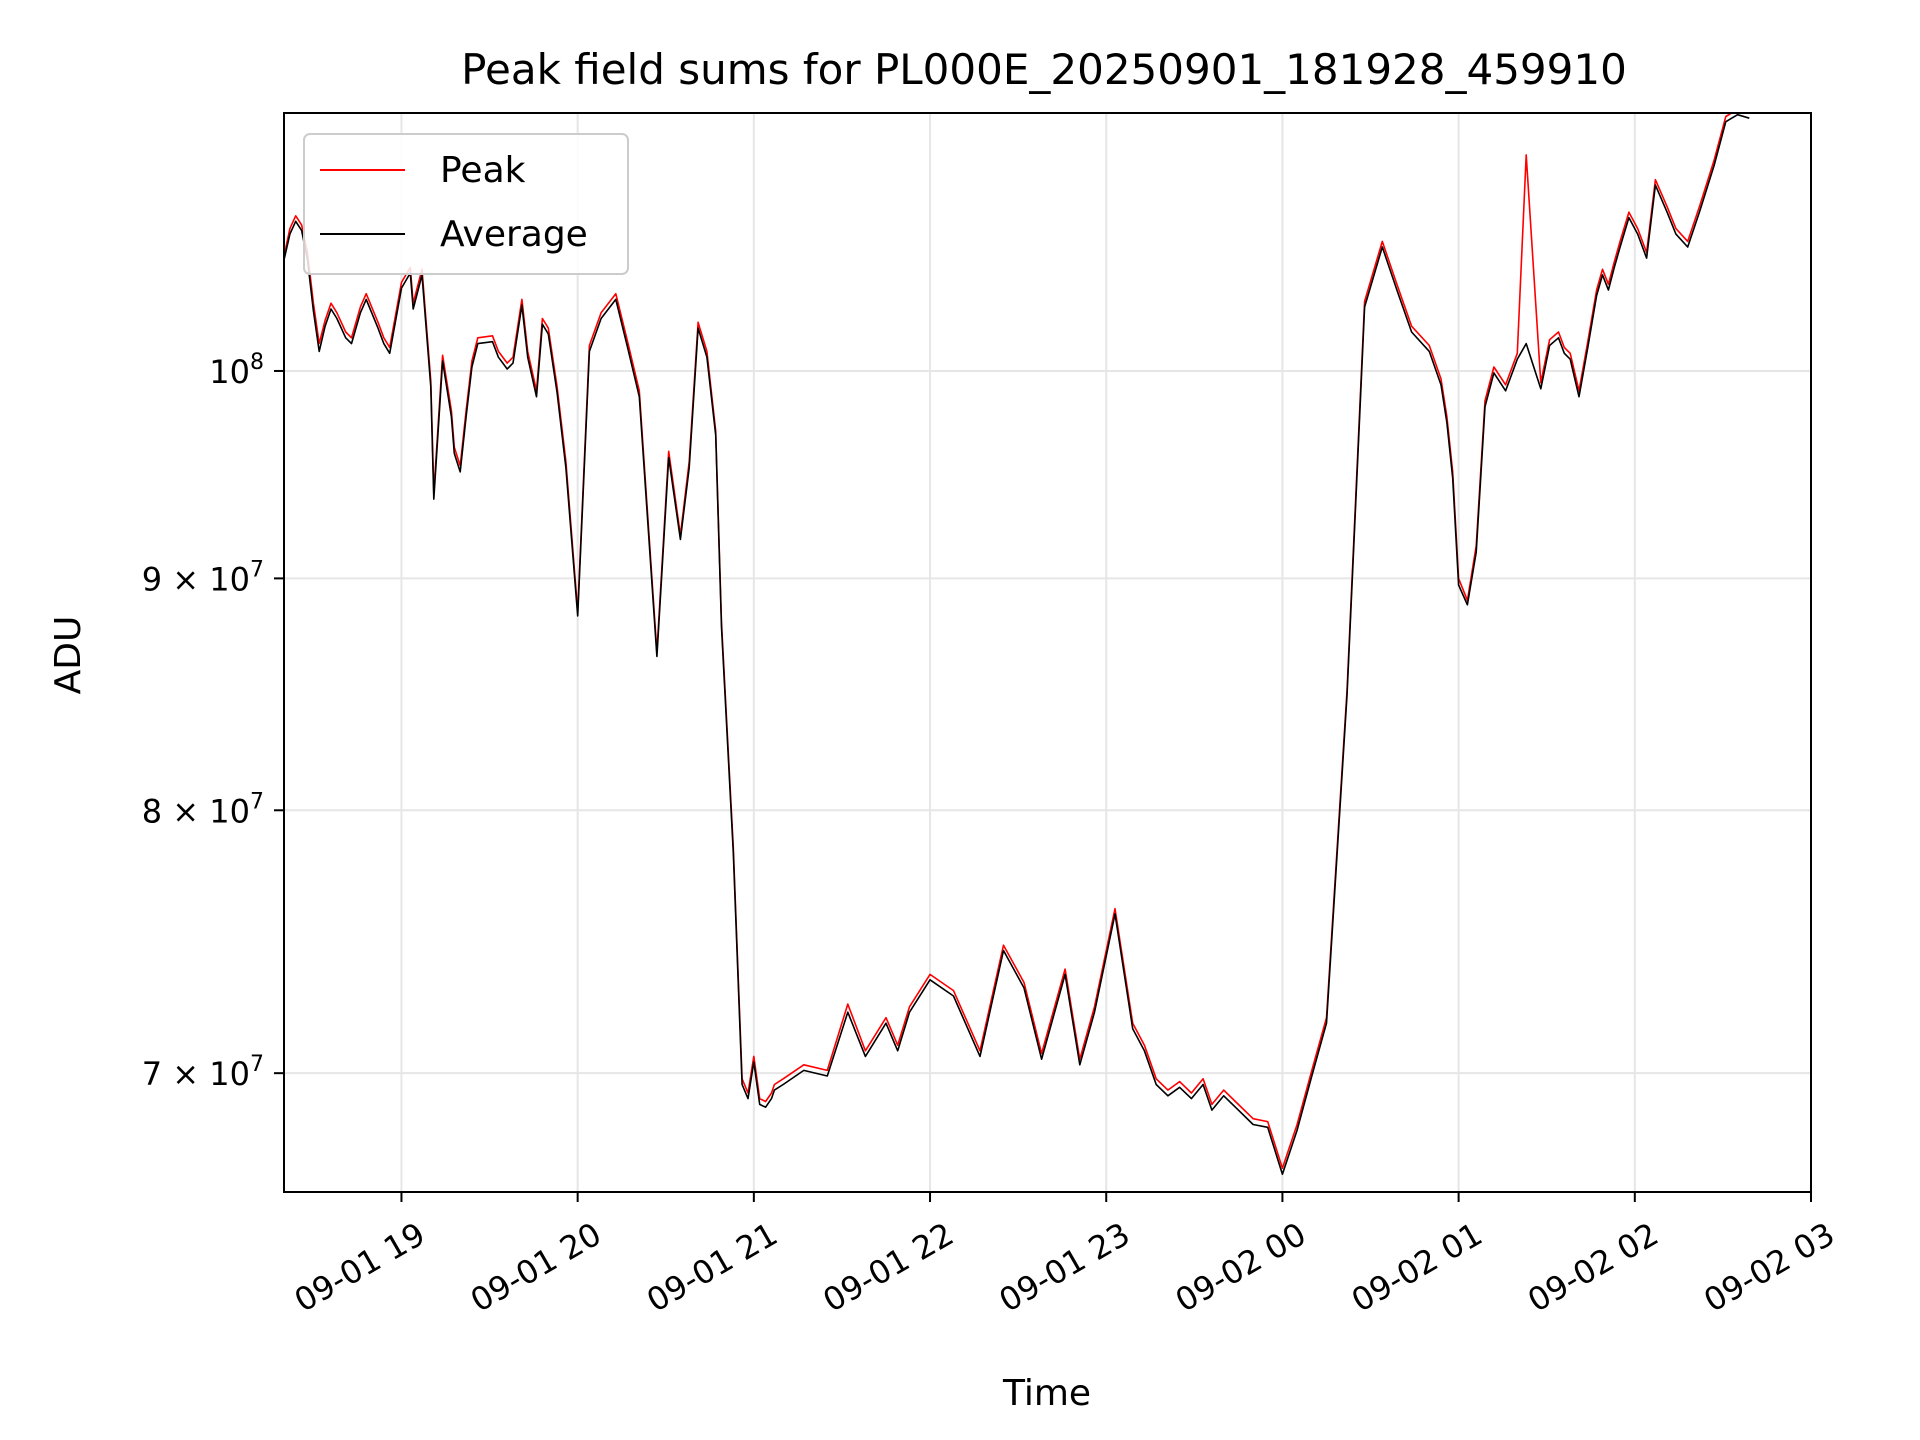  I want to click on y-tick-exponent: 8, so click(257, 362).